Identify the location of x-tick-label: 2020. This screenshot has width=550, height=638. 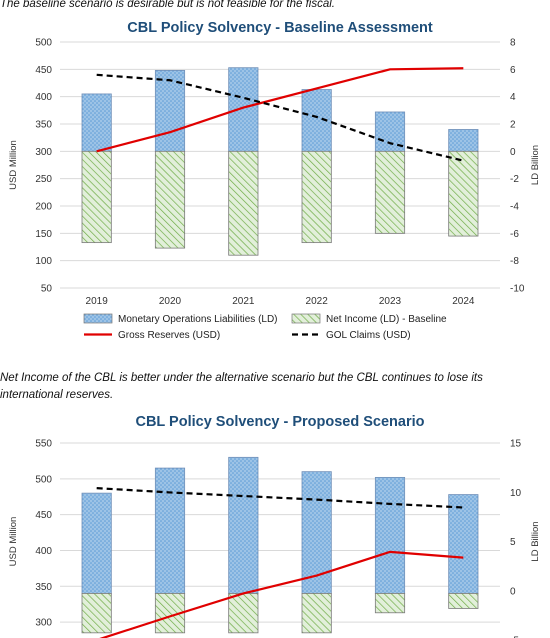
(170, 301).